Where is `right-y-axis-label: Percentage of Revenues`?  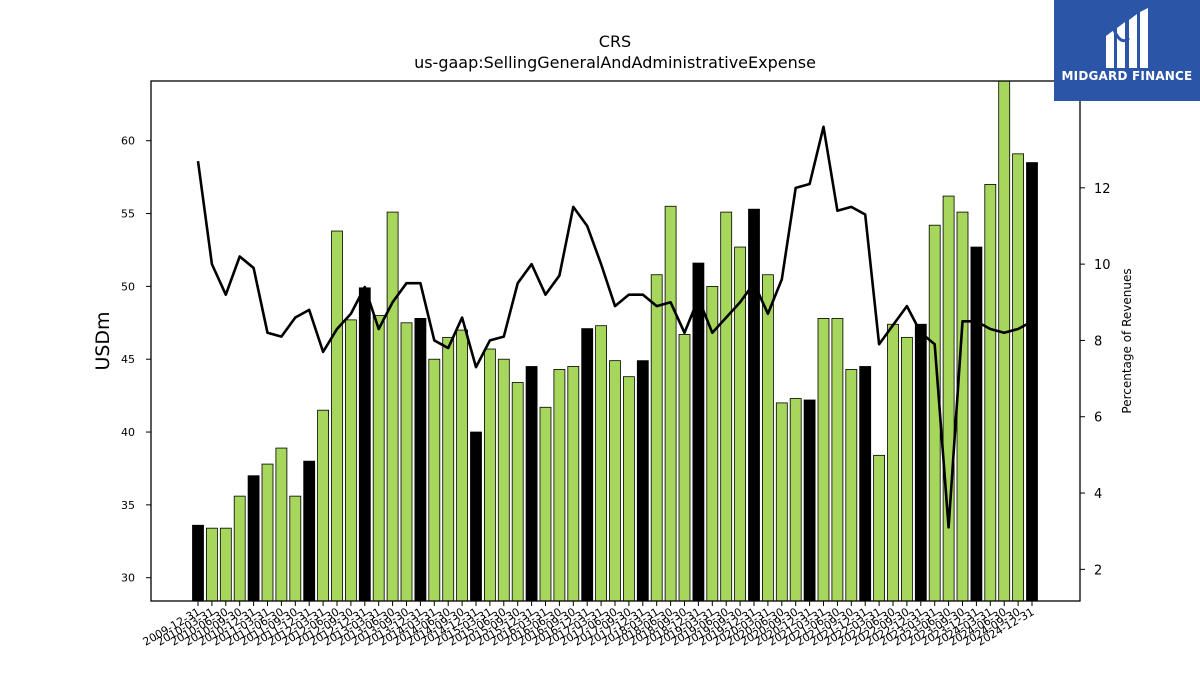 right-y-axis-label: Percentage of Revenues is located at coordinates (1127, 340).